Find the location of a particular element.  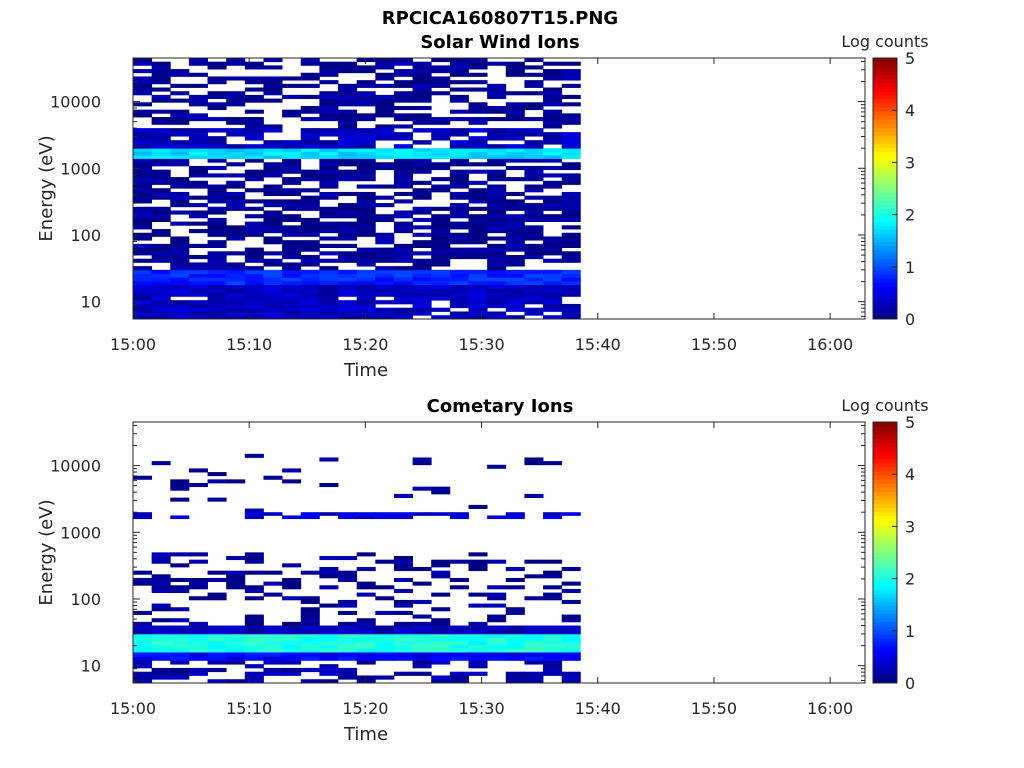

x-tick-label: 16:00 is located at coordinates (830, 344).